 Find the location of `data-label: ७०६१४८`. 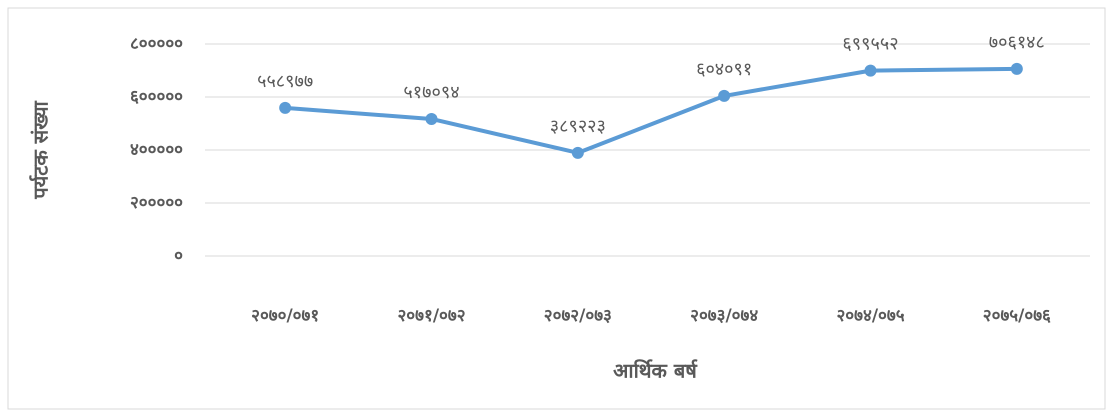

data-label: ७०६१४८ is located at coordinates (1017, 42).